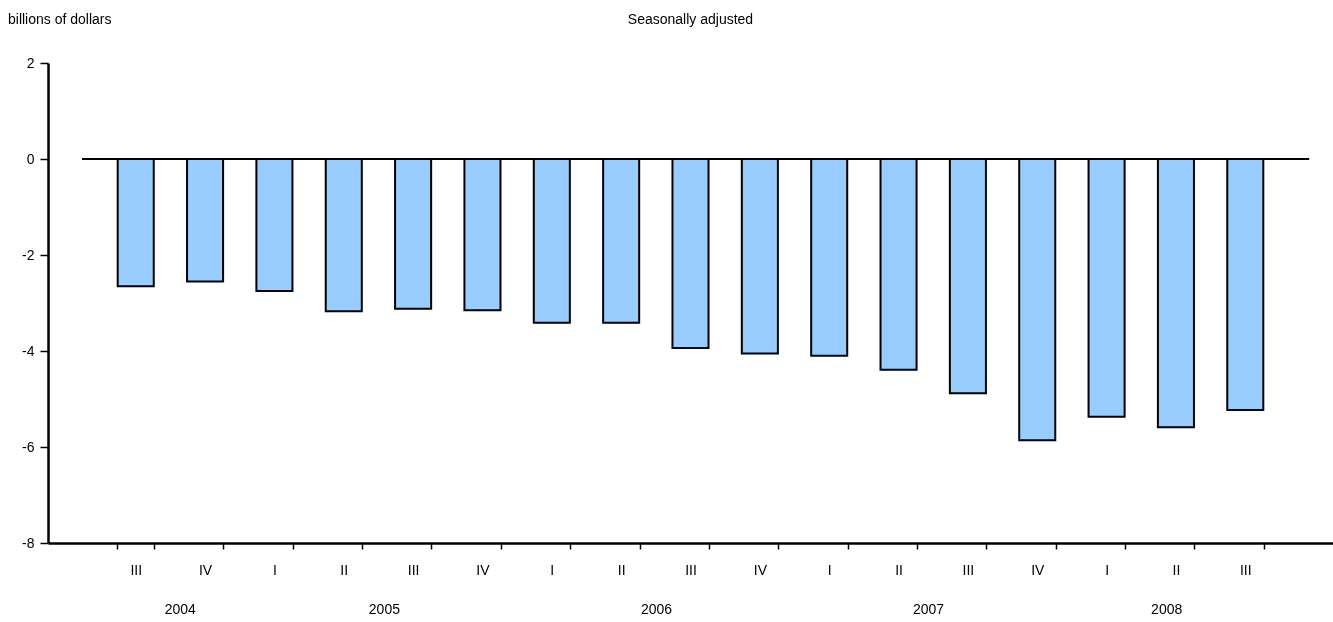  Describe the element at coordinates (656, 609) in the screenshot. I see `text: 2006` at that location.